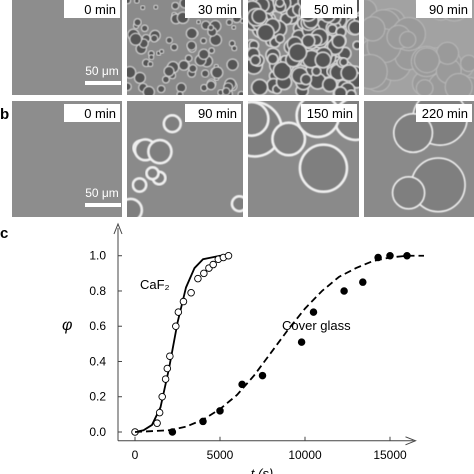 The width and height of the screenshot is (474, 474). I want to click on micrograph: 30 min, so click(185, 47).